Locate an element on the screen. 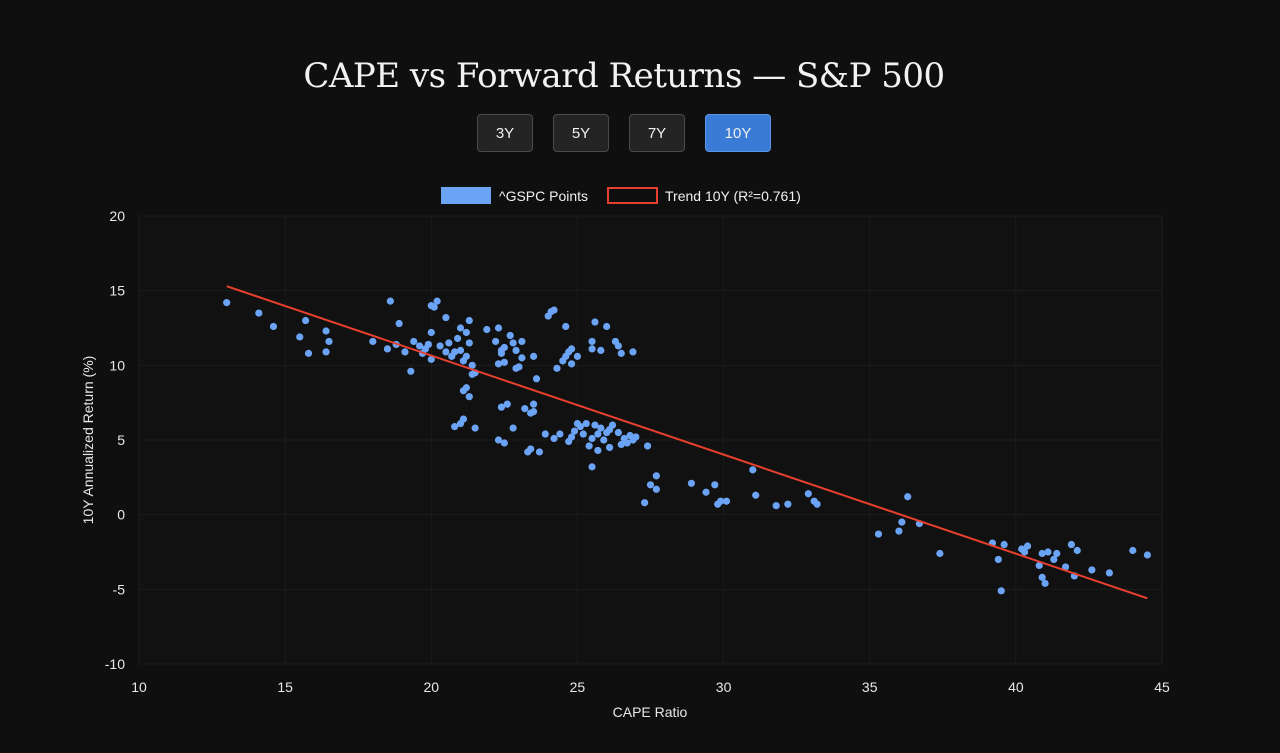 The width and height of the screenshot is (1280, 753). legend-points-label: ^GSPC Points is located at coordinates (543, 196).